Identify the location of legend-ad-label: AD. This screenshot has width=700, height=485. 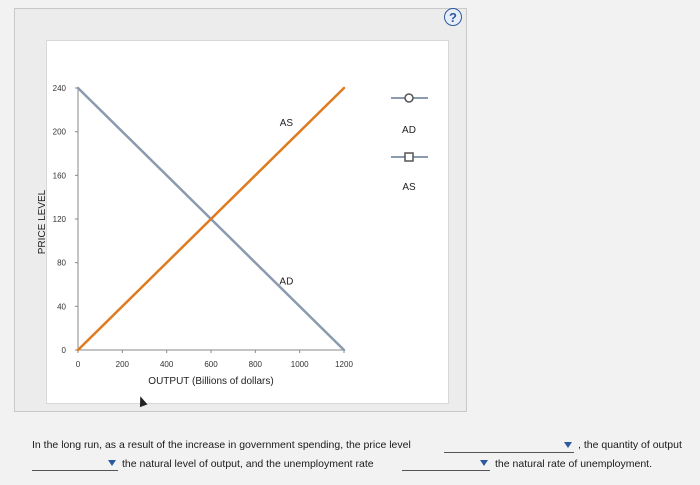
(409, 130).